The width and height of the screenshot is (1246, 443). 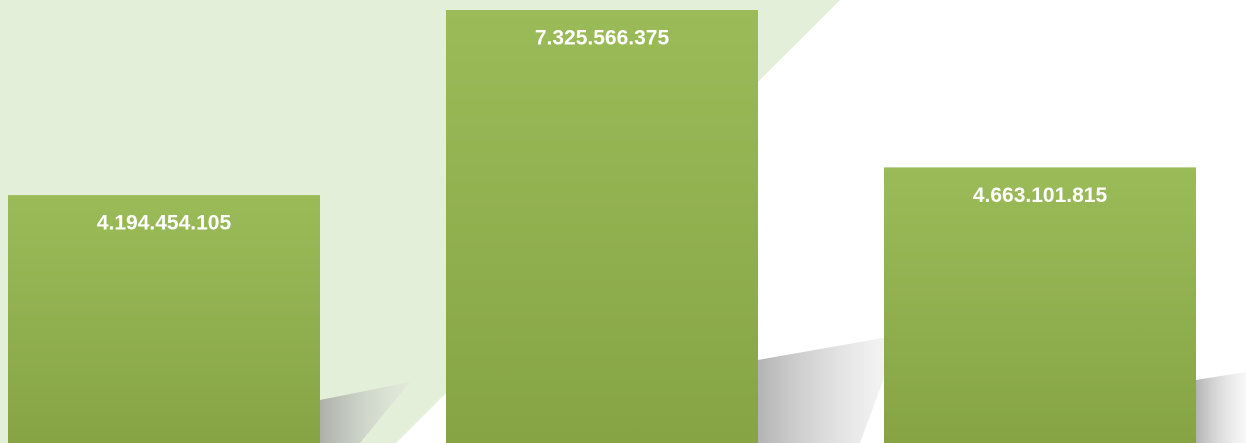 What do you see at coordinates (164, 223) in the screenshot?
I see `data-label: 4.194.454.105` at bounding box center [164, 223].